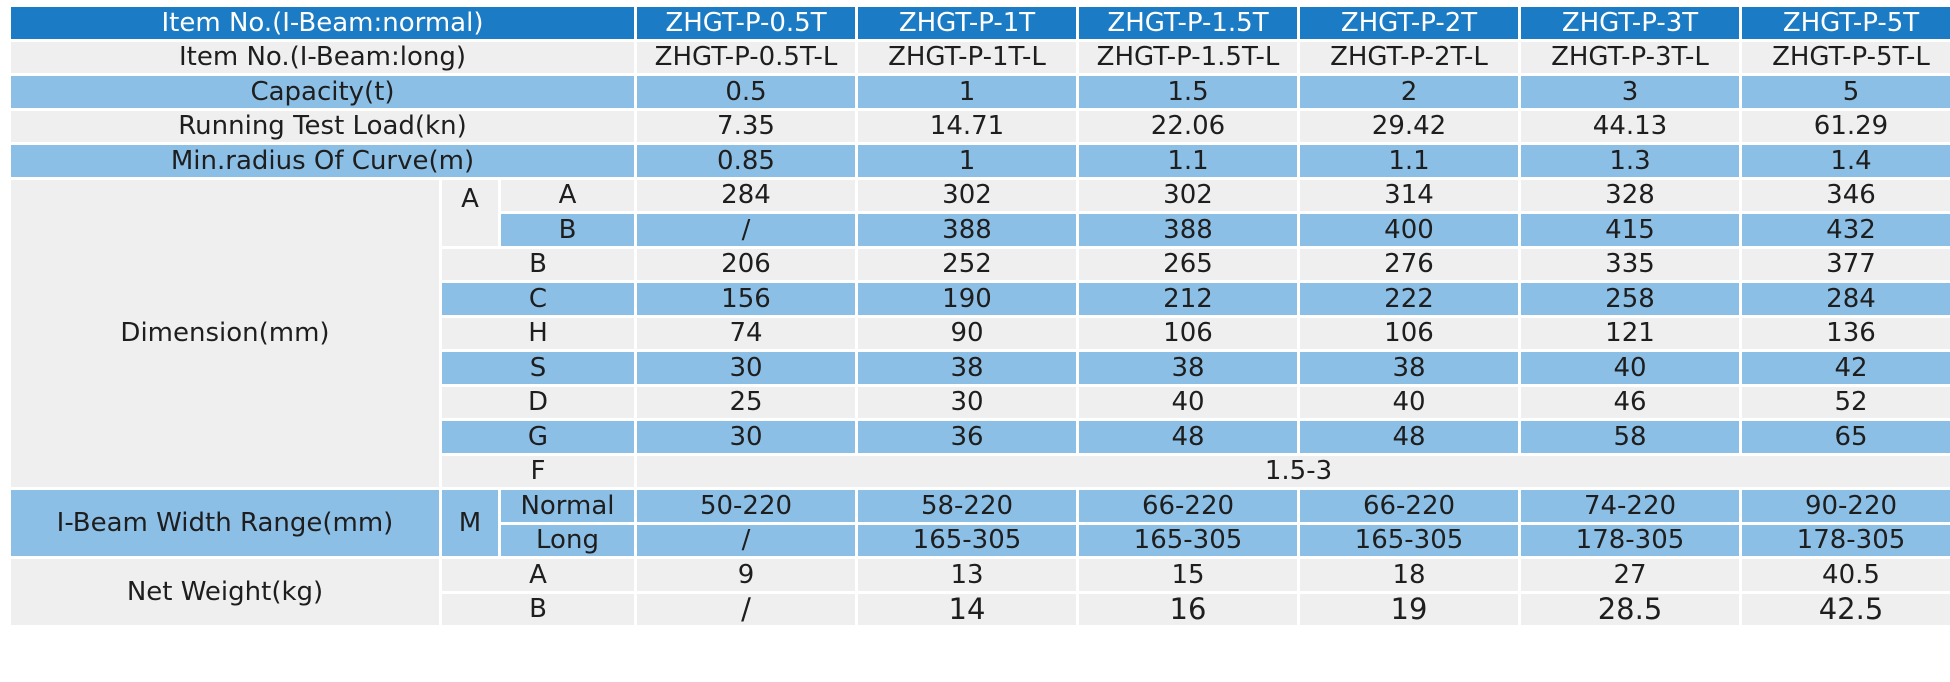  I want to click on test-load-label: Running Test Load(kn), so click(322, 126).